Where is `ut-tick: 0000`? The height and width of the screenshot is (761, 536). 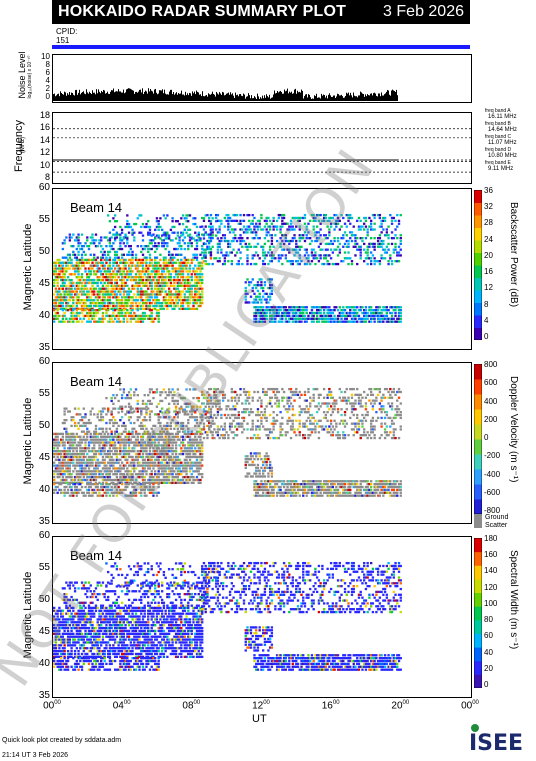
ut-tick: 0000 is located at coordinates (52, 705).